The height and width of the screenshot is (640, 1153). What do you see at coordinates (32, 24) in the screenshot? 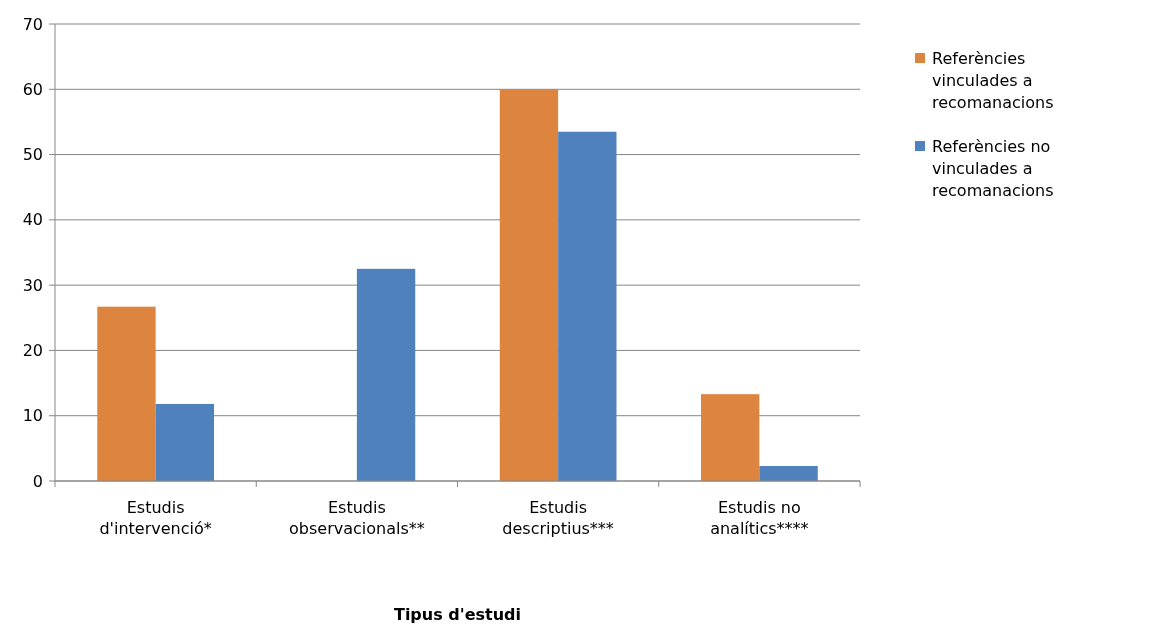
I see `y-tick-label: 70` at bounding box center [32, 24].